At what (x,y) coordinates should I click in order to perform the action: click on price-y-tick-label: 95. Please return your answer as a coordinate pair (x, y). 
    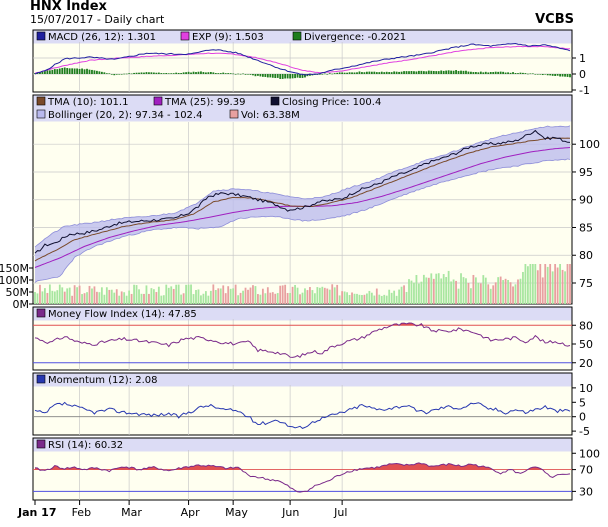
    Looking at the image, I should click on (586, 172).